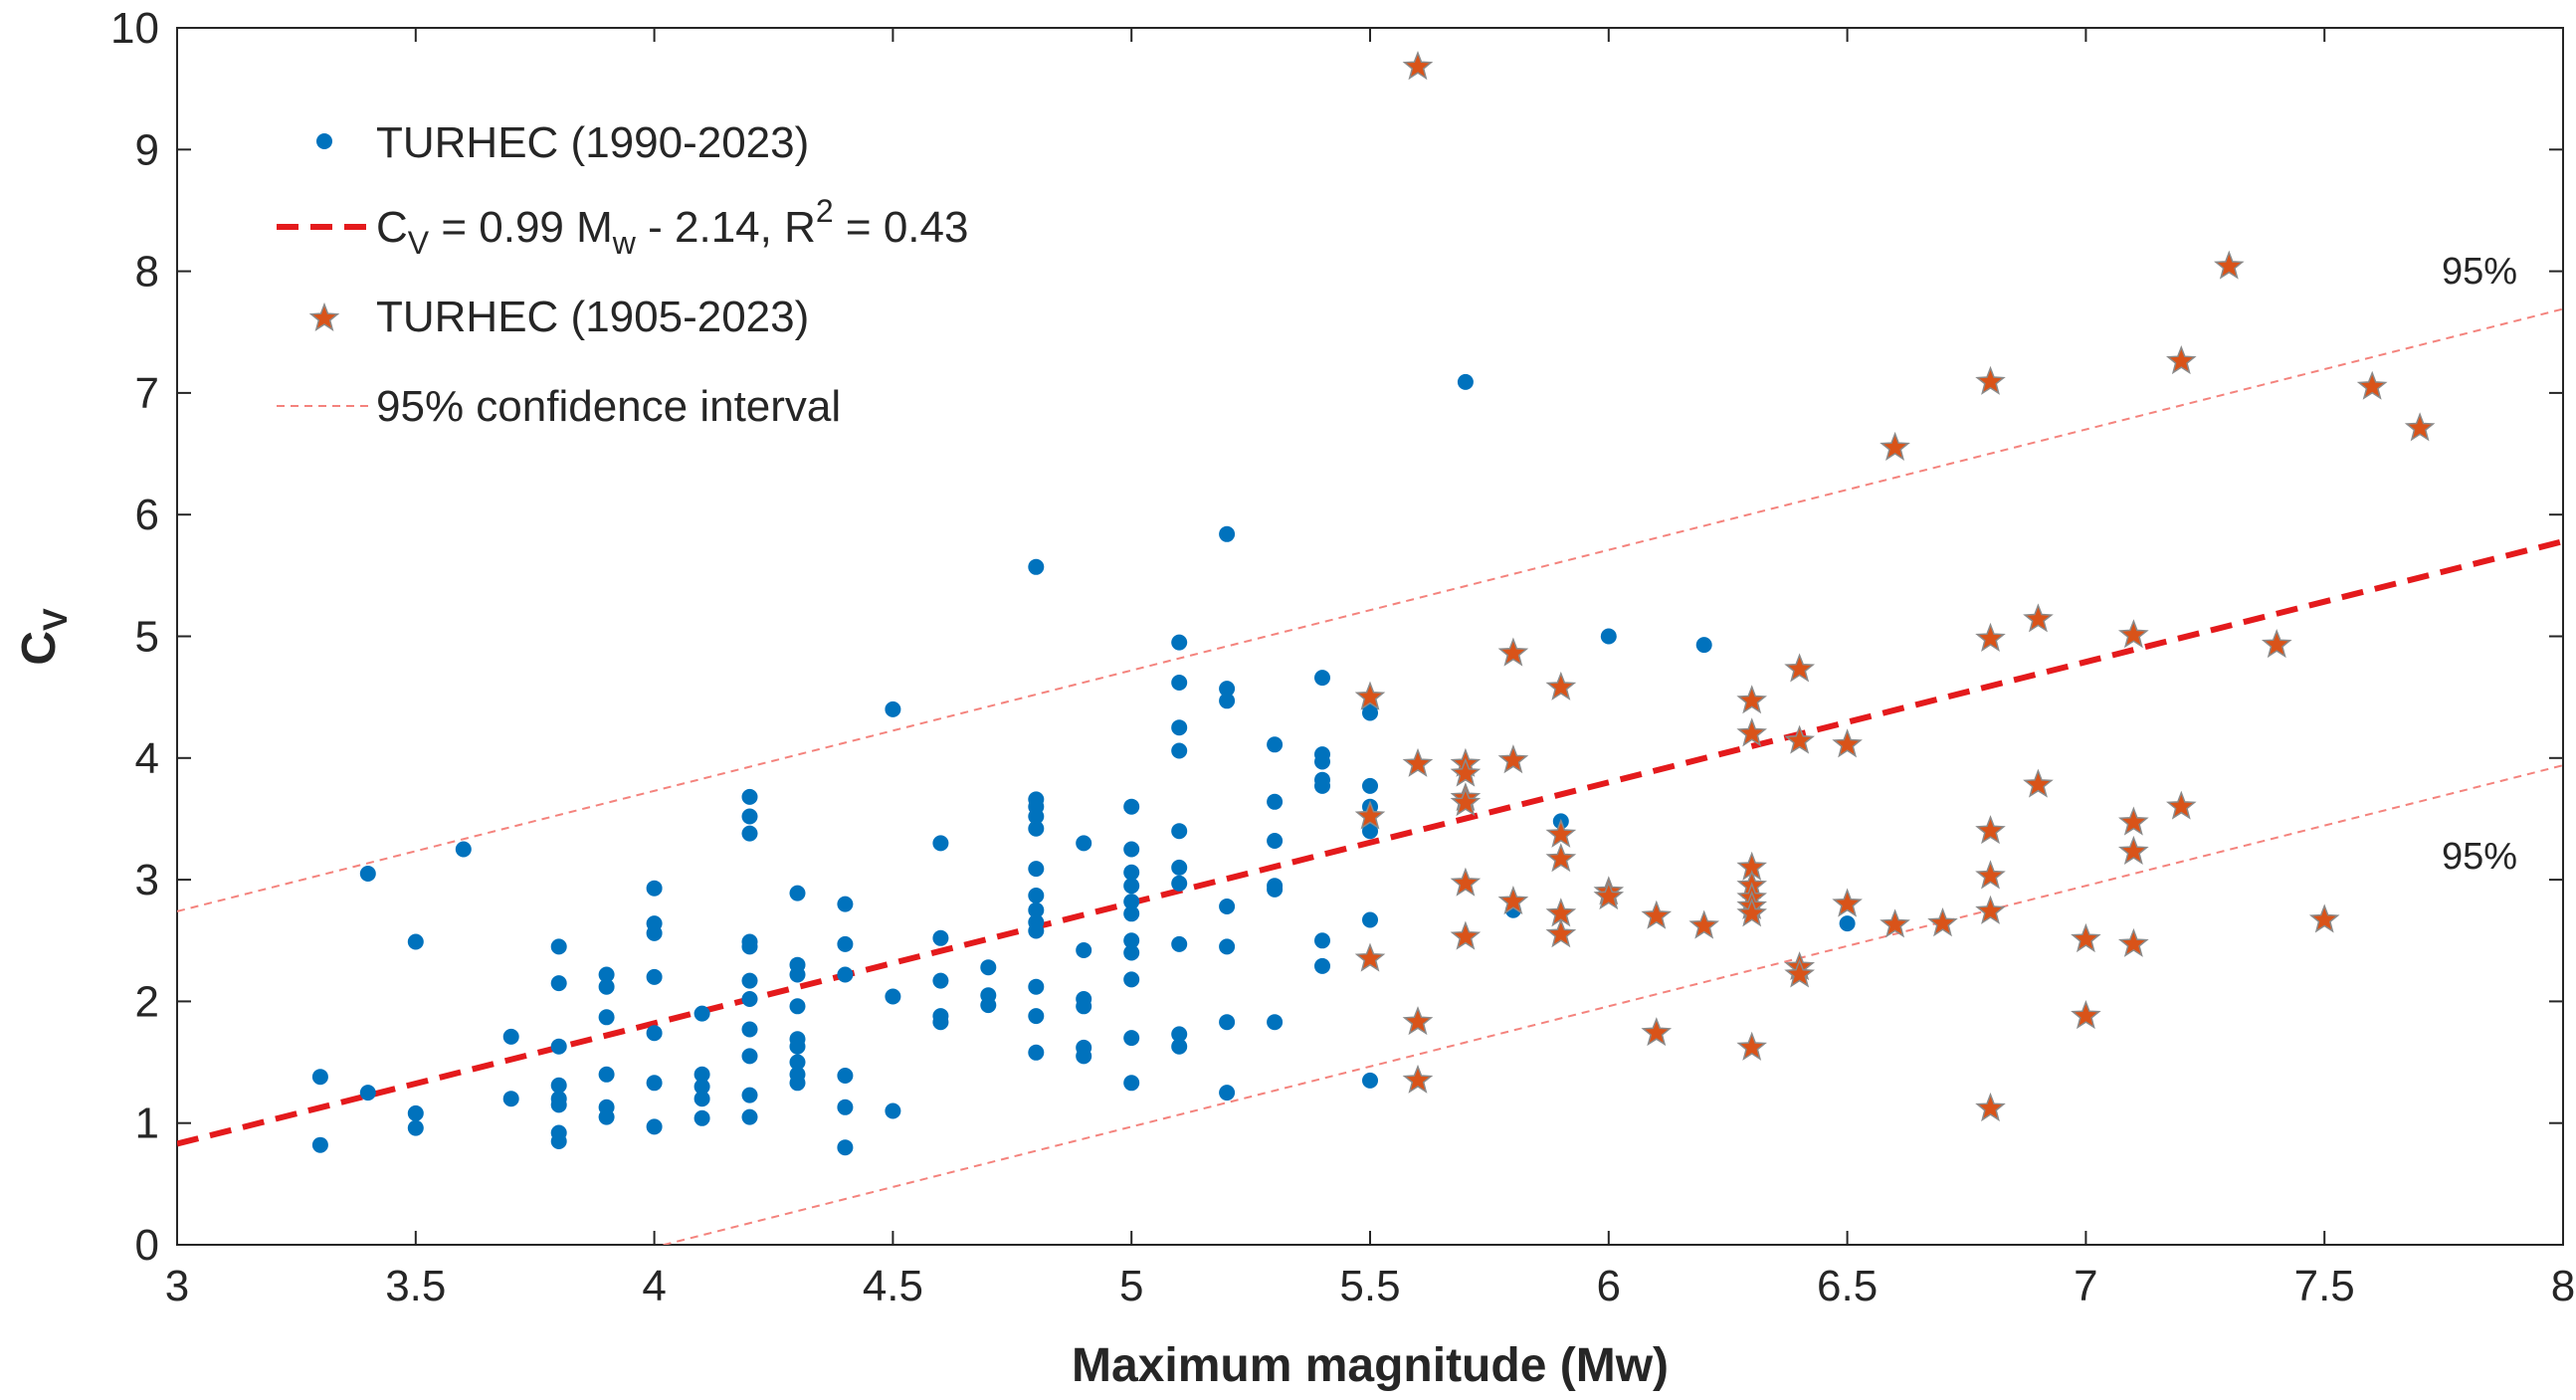 The height and width of the screenshot is (1400, 2576). What do you see at coordinates (147, 1245) in the screenshot?
I see `y-tick-label: 0` at bounding box center [147, 1245].